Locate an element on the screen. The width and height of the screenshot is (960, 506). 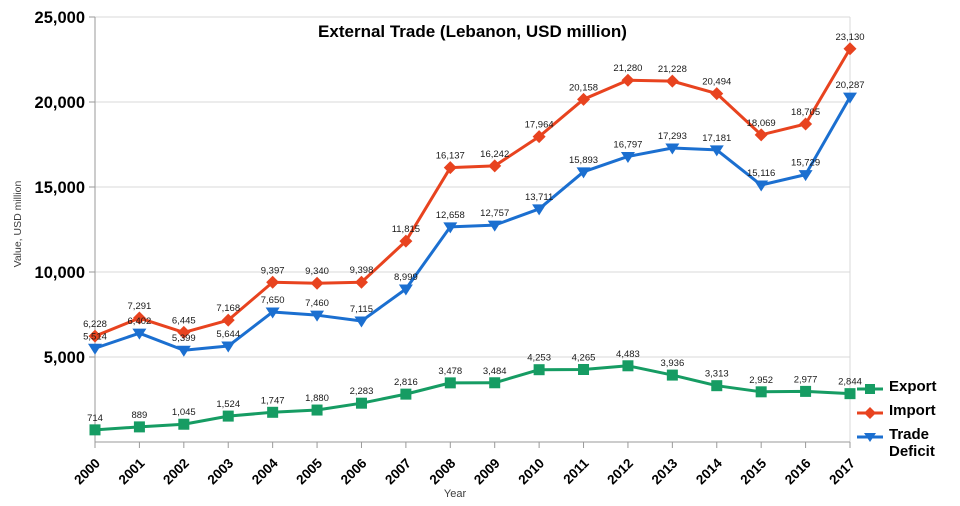
x-tick-label: 2002 is located at coordinates (176, 472).